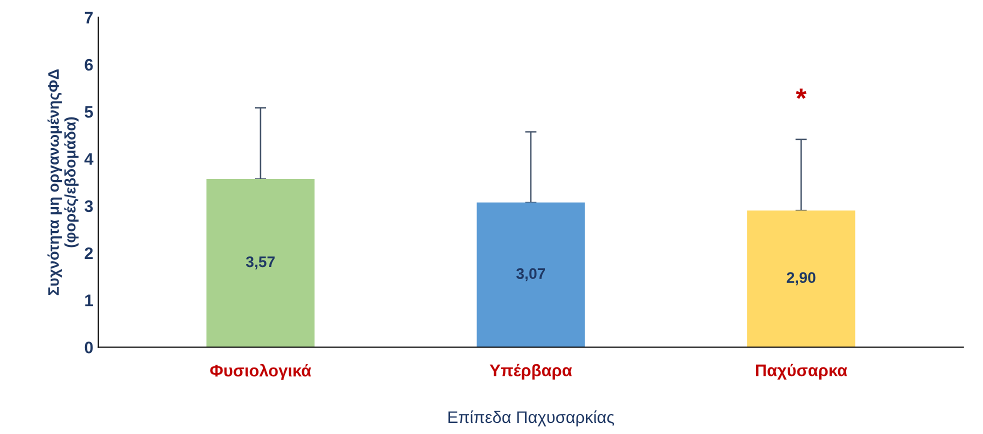  Describe the element at coordinates (531, 275) in the screenshot. I see `data-label: 3,07` at that location.